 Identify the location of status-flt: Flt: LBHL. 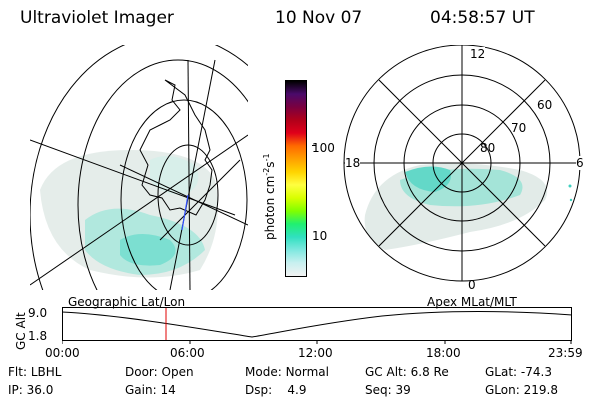
(35, 372).